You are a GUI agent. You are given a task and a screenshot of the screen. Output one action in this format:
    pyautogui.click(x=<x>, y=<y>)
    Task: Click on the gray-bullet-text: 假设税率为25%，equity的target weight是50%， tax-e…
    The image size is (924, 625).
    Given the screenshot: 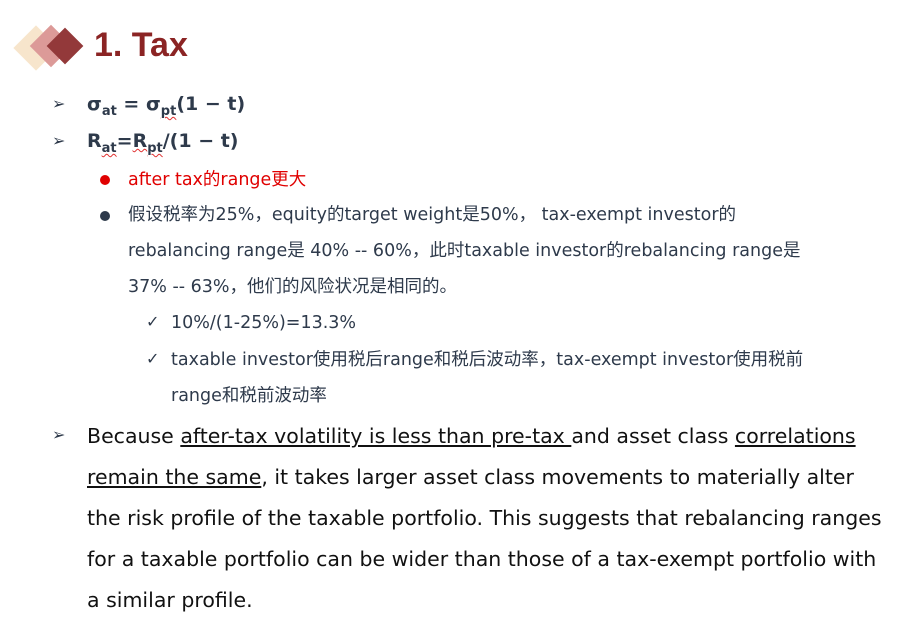 What is the action you would take?
    pyautogui.click(x=464, y=251)
    